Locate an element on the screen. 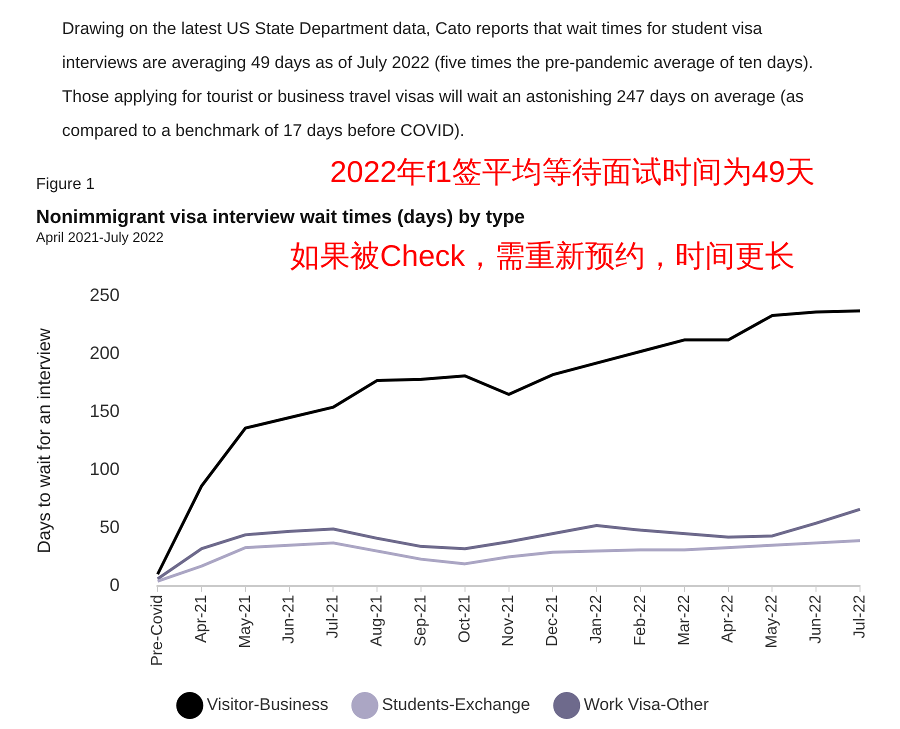 This screenshot has width=900, height=729. x-tick-label: Jan-22 is located at coordinates (597, 619).